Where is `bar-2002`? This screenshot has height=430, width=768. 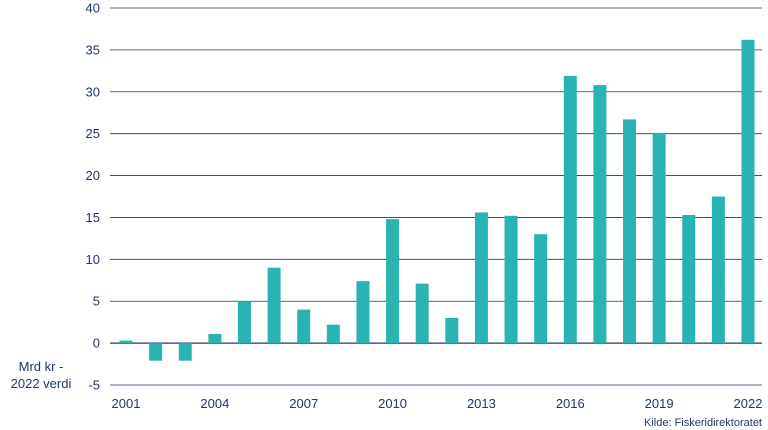 bar-2002 is located at coordinates (156, 352).